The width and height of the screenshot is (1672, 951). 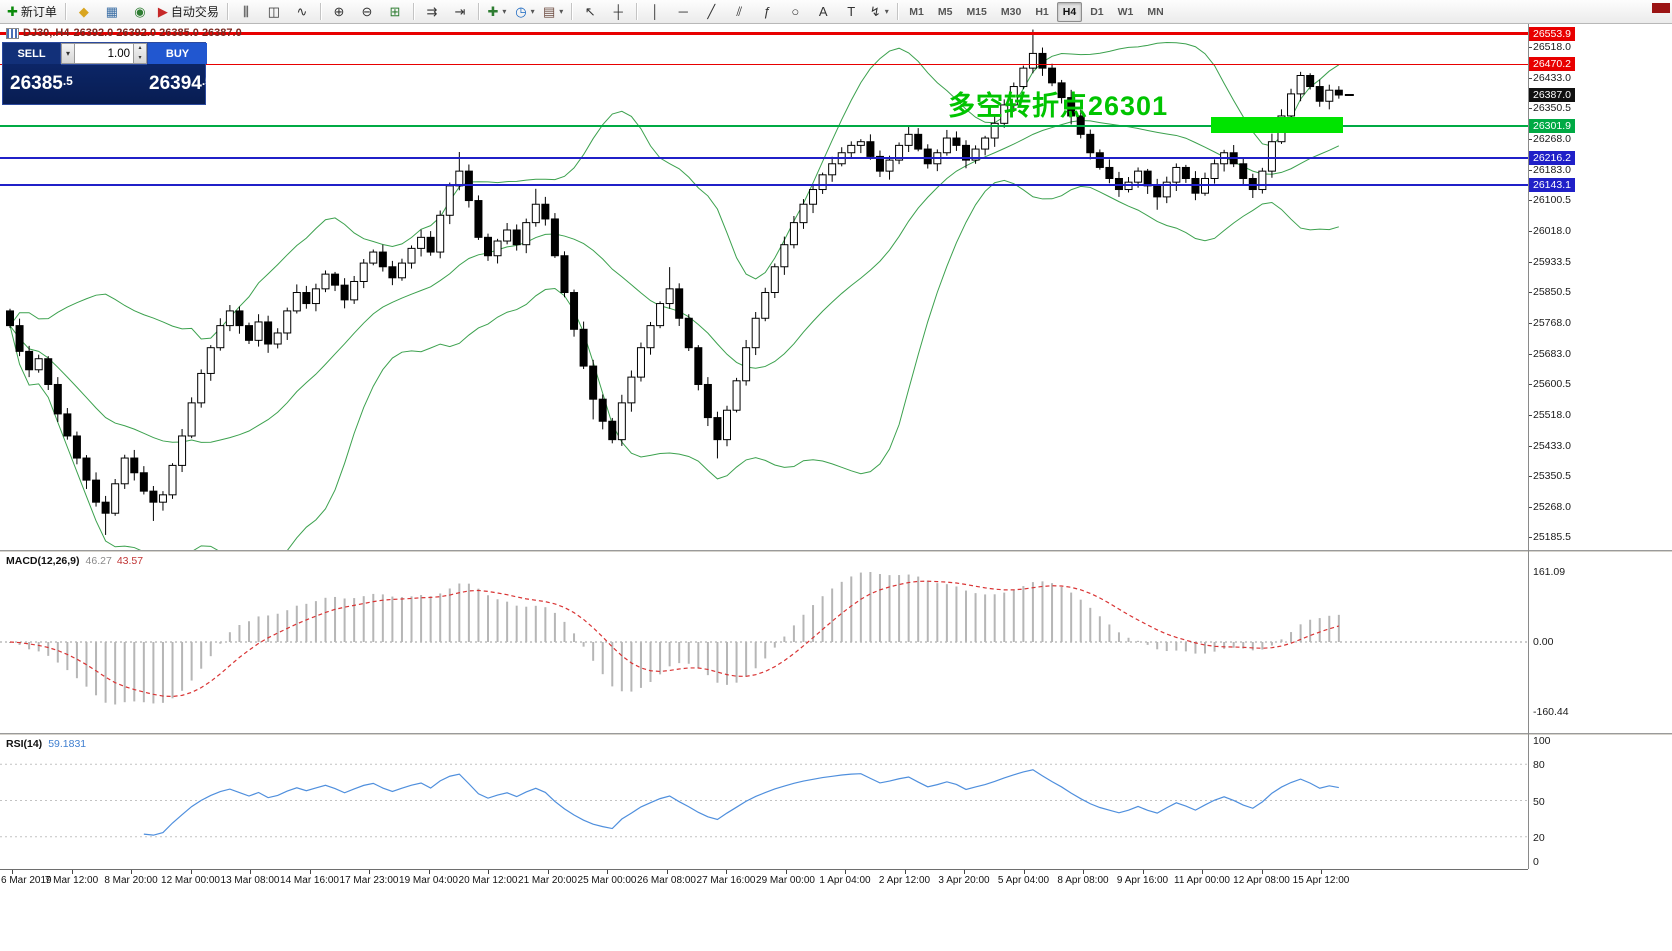 I want to click on chart-line-button: ∿, so click(x=302, y=12).